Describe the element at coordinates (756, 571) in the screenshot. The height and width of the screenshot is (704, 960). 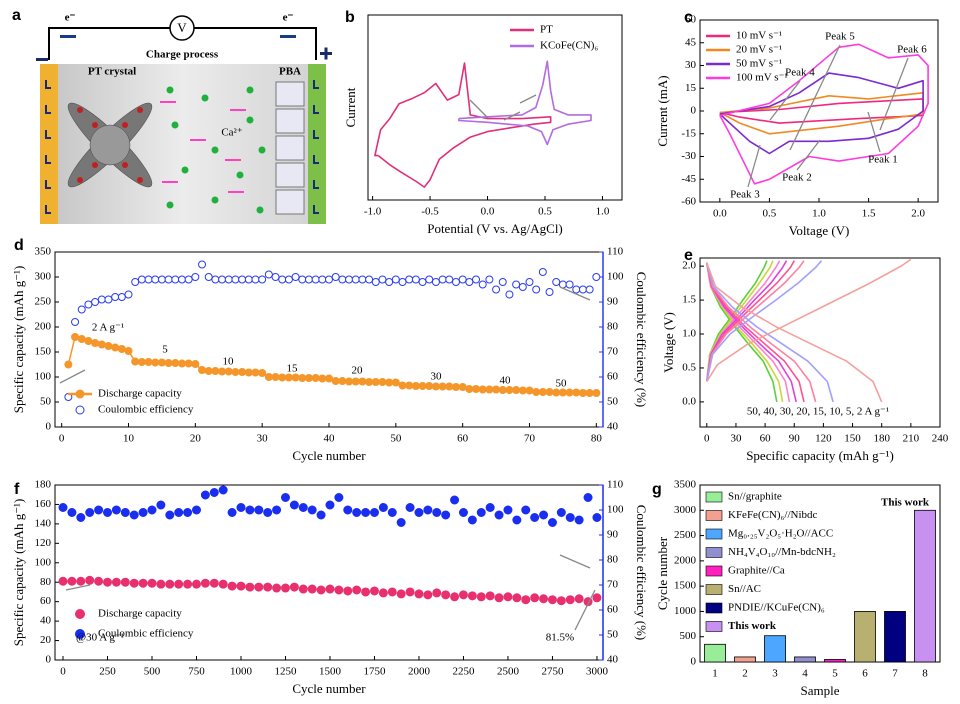
I see `legend-label: Graphite//Ca` at that location.